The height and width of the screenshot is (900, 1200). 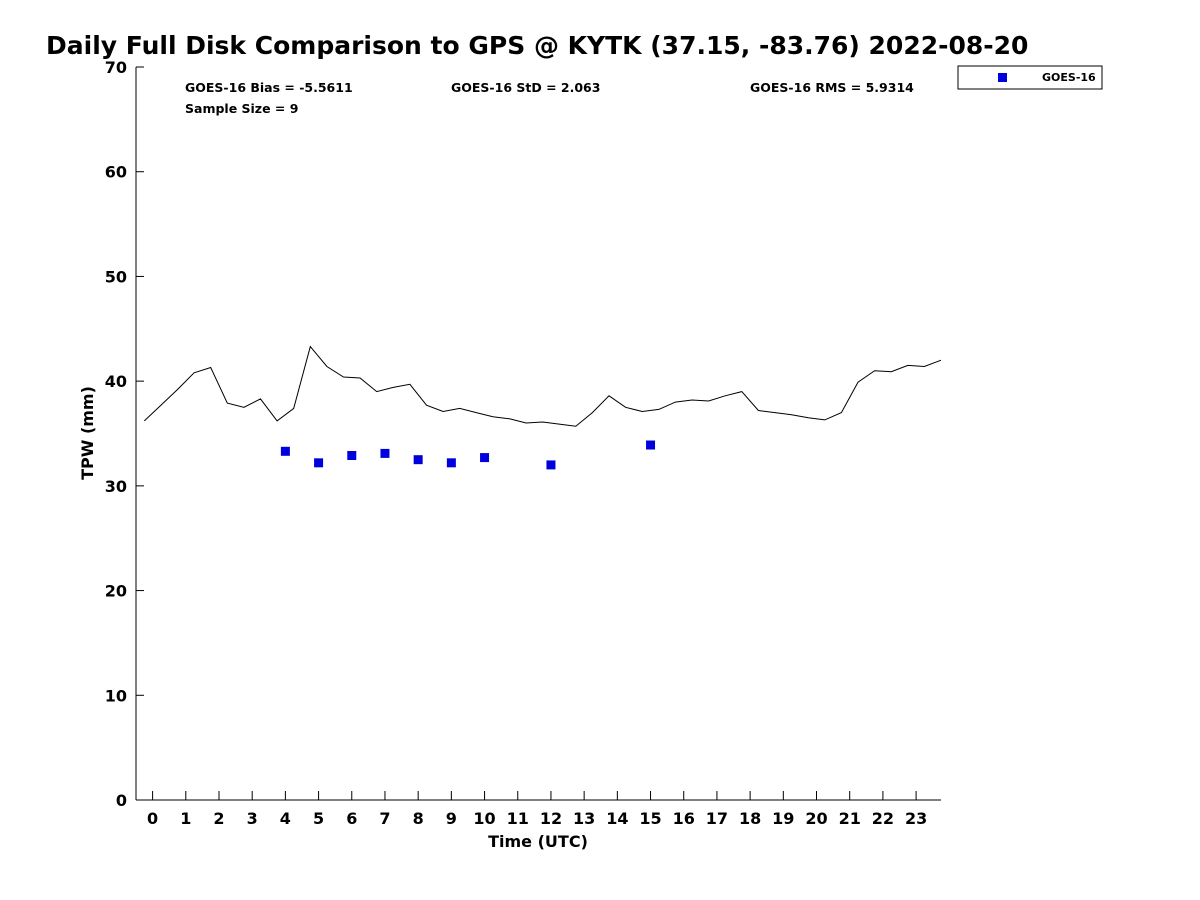 I want to click on x-tick-label: 18, so click(x=750, y=818).